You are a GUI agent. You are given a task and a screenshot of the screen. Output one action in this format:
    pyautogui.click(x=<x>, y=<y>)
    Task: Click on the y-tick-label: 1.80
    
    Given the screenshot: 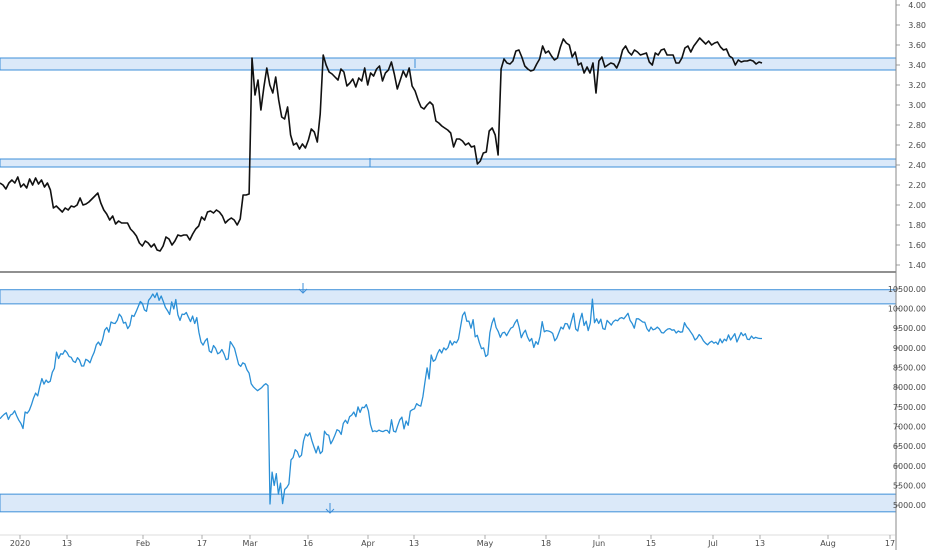 What is the action you would take?
    pyautogui.click(x=917, y=225)
    